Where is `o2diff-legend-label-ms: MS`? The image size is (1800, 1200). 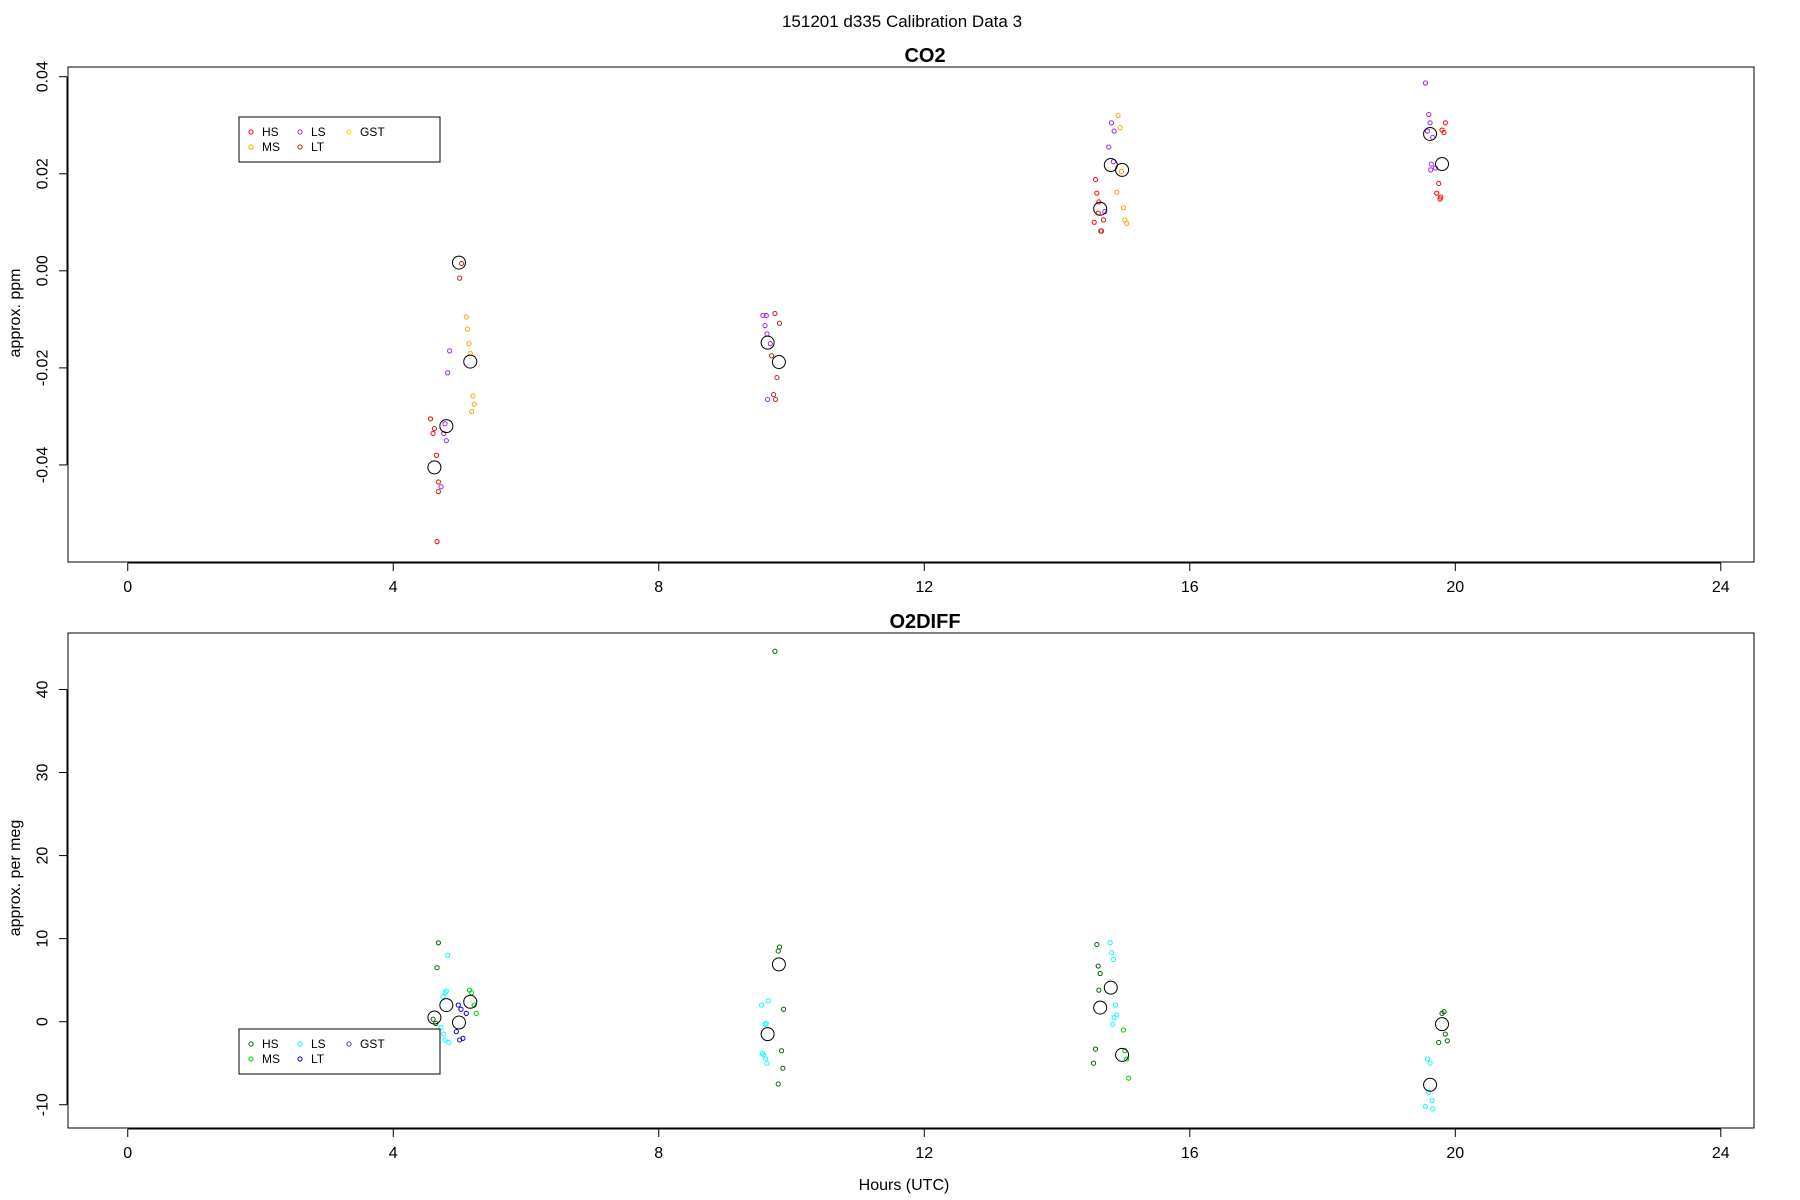
o2diff-legend-label-ms: MS is located at coordinates (271, 1059).